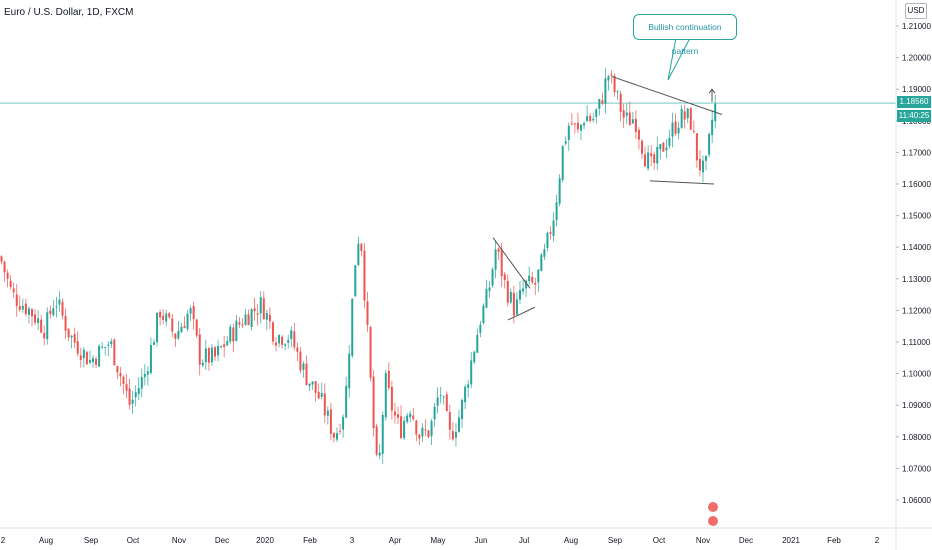 The width and height of the screenshot is (932, 550). Describe the element at coordinates (685, 35) in the screenshot. I see `callout-bubble: Bullish continuation pattern` at that location.